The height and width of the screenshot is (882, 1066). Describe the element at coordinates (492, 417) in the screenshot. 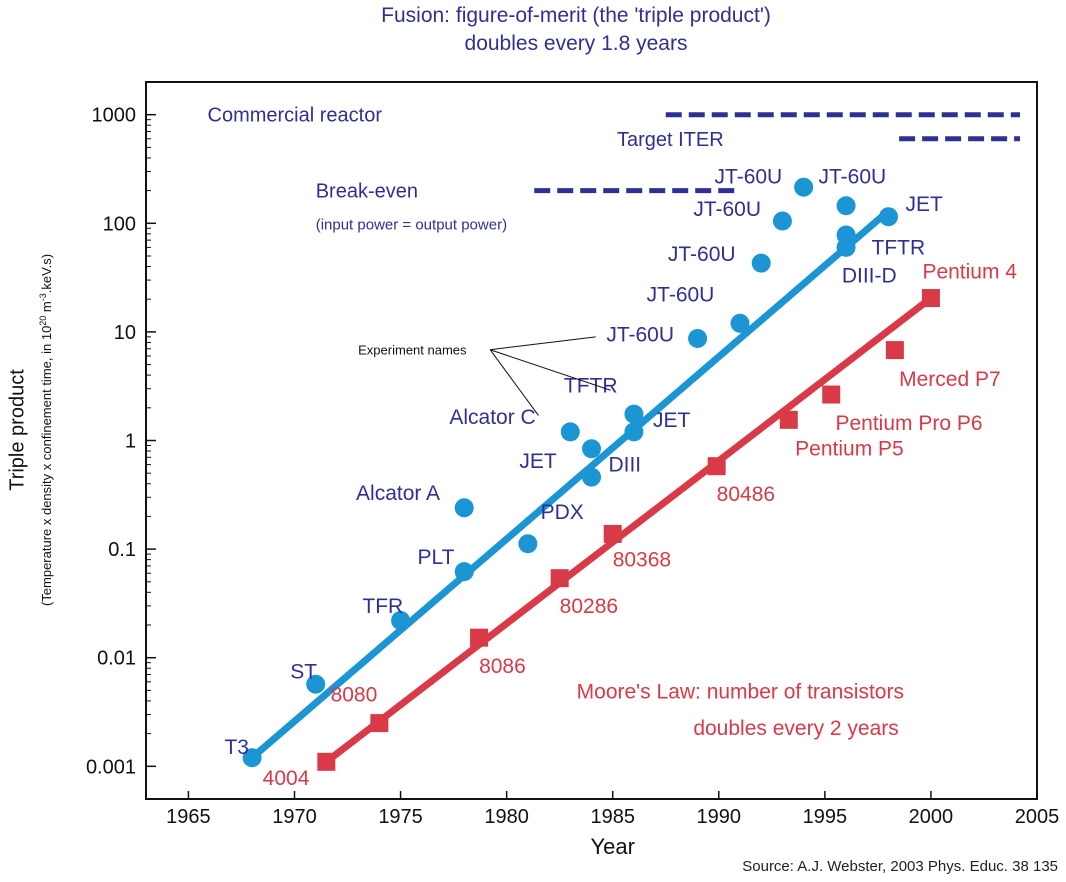

I see `fusion-point-label: Alcator C` at that location.